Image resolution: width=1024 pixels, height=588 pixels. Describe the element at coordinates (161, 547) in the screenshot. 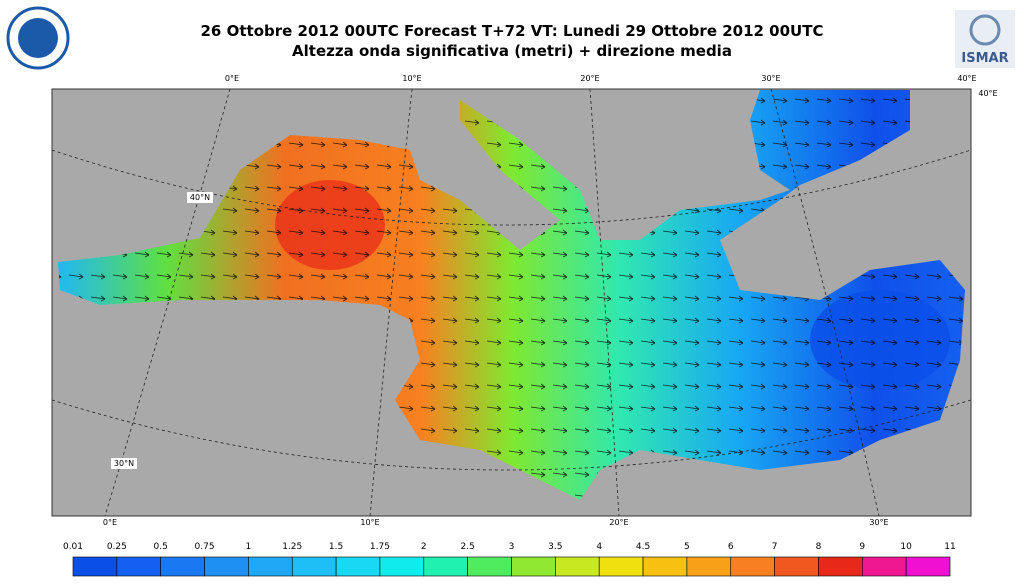

I see `colorbar-label: 0.5` at that location.